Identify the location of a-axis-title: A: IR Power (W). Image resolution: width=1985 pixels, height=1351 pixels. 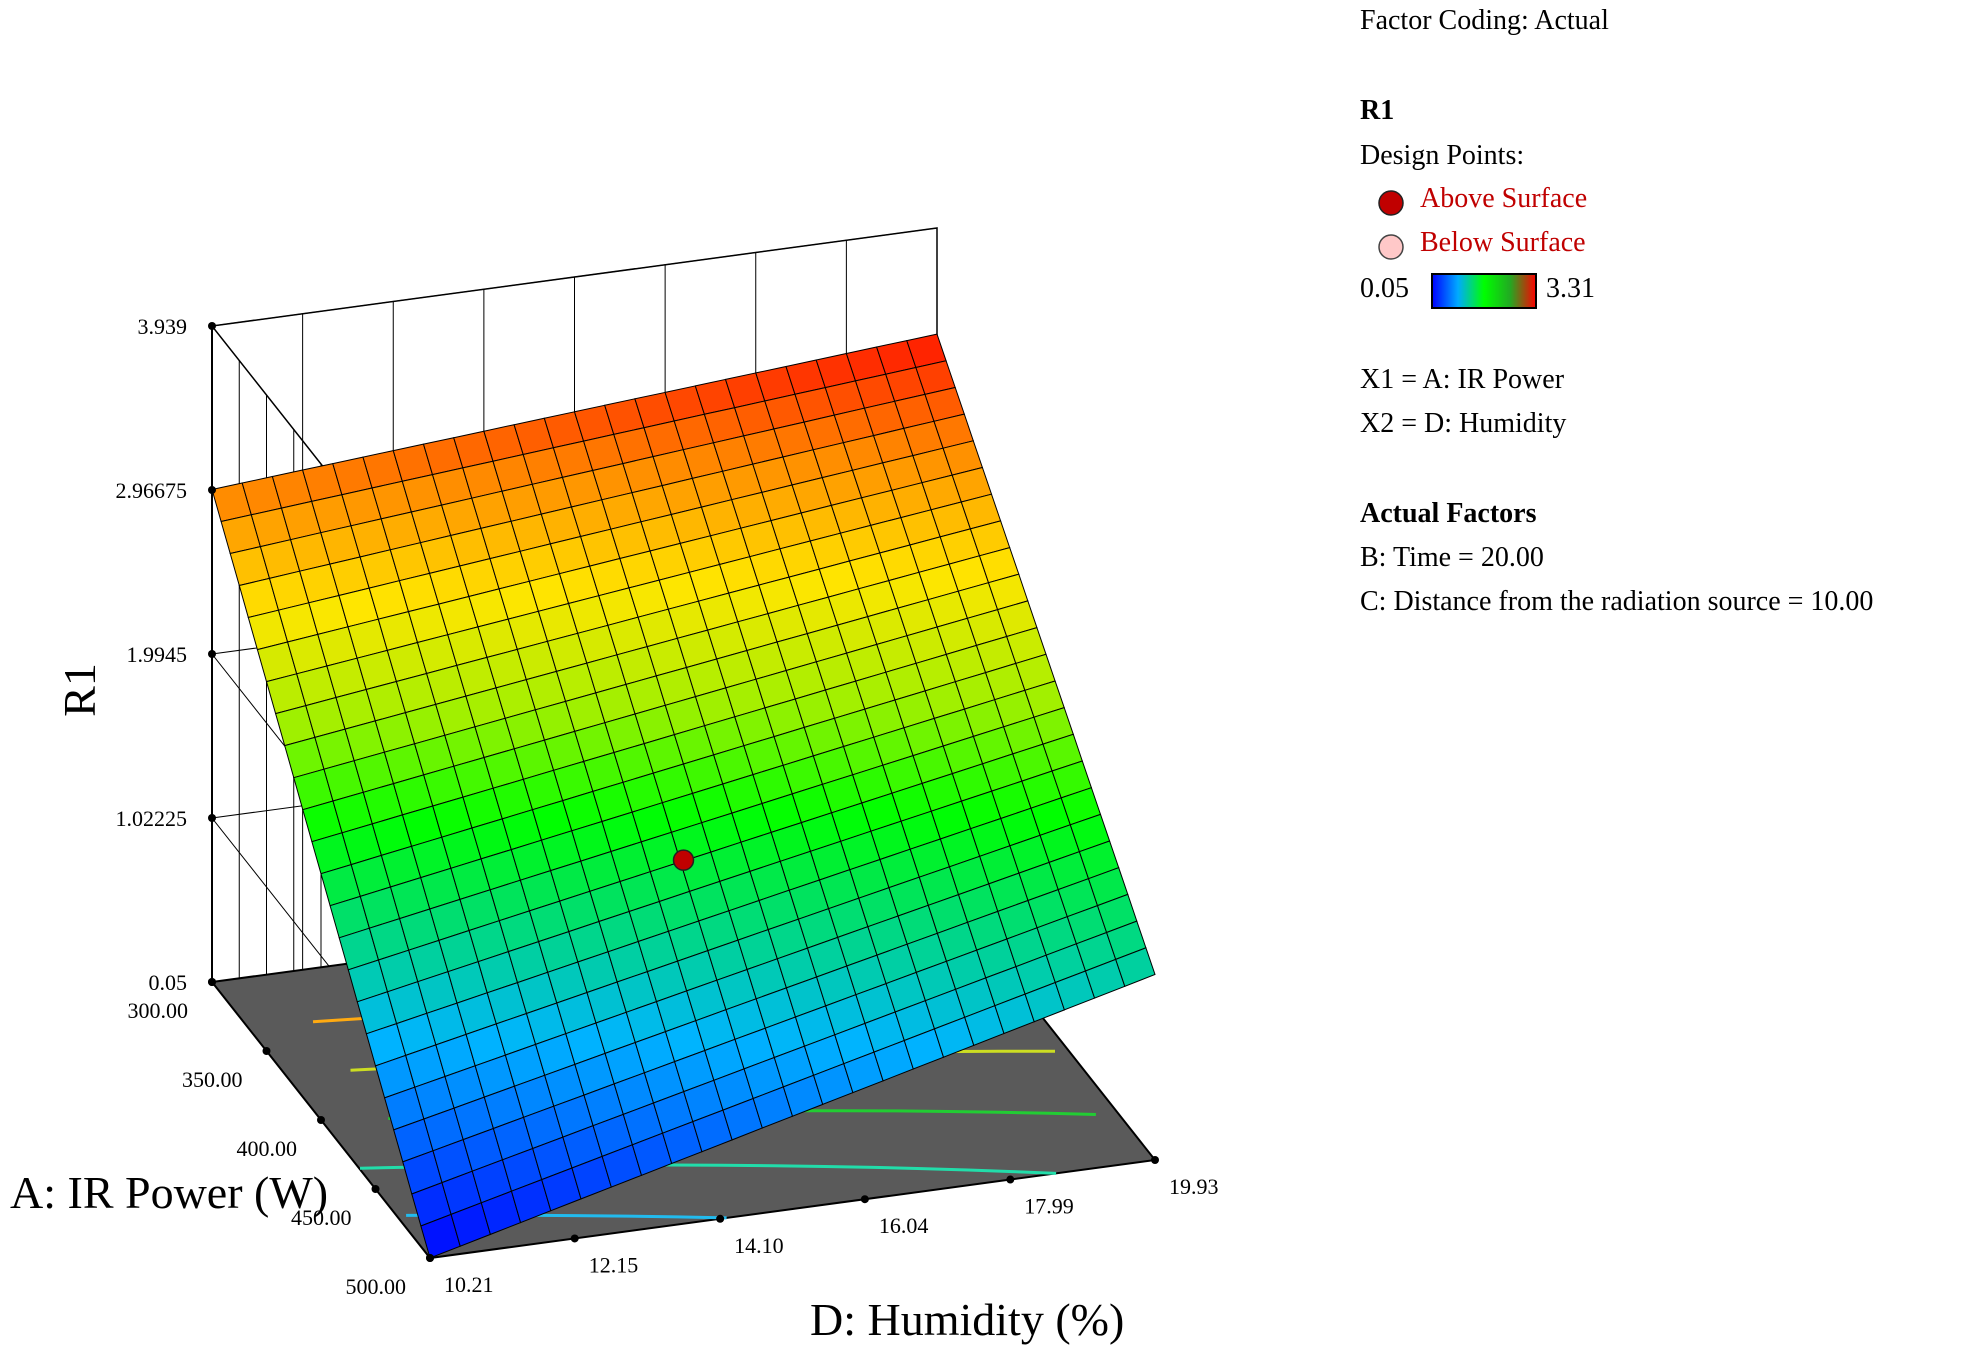
(169, 1192).